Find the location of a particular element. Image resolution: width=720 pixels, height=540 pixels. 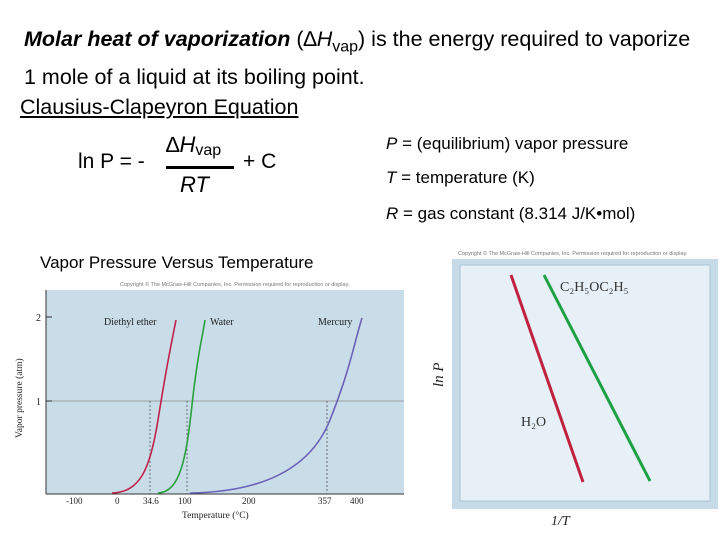

y-tick-2: 2 is located at coordinates (38, 318).